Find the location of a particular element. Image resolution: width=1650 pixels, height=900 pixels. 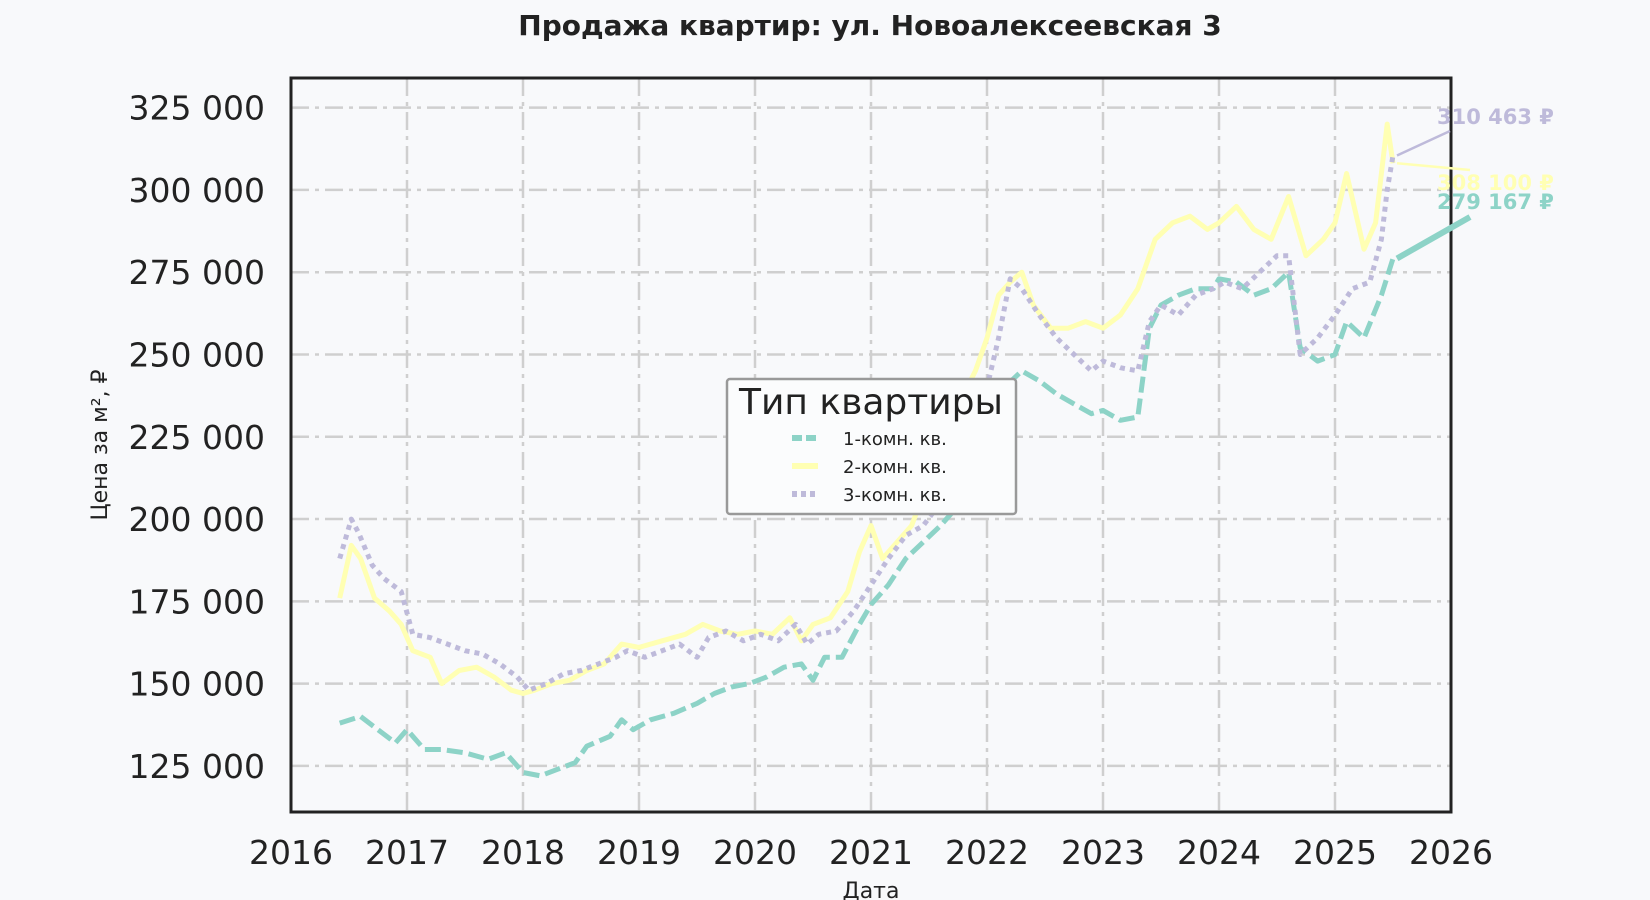

y-tick-label: 300 000 is located at coordinates (197, 190).